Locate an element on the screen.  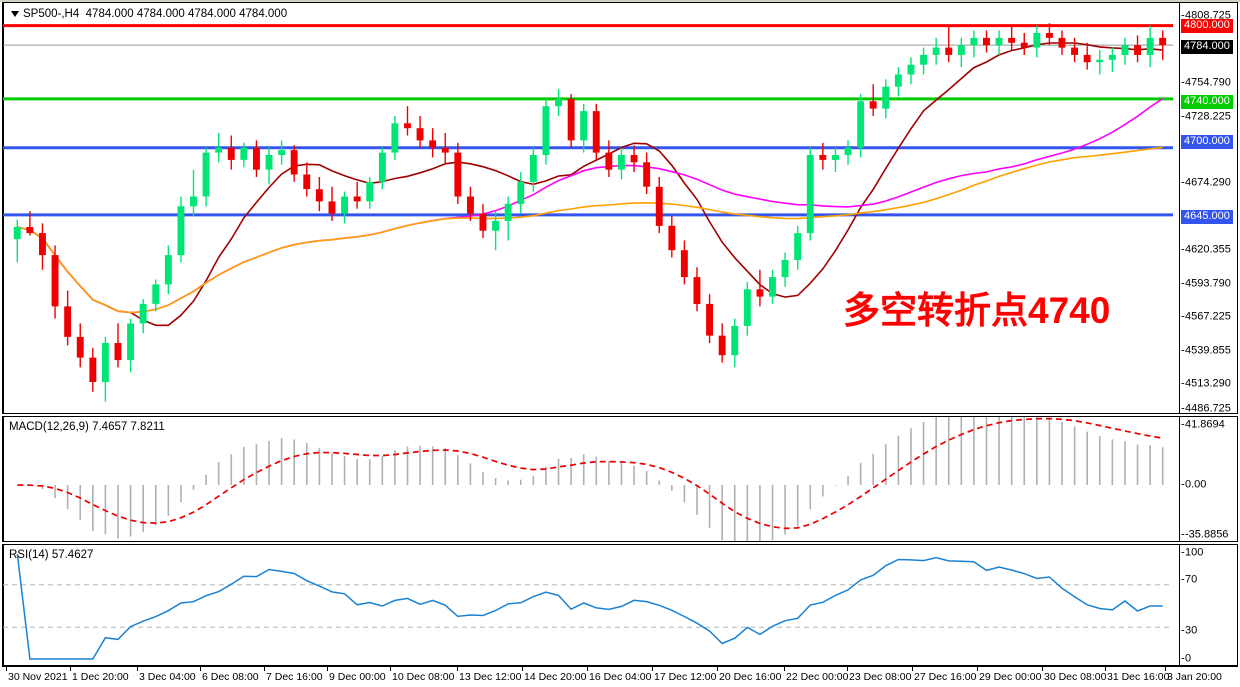
time-axis-label: 29 Dec 00:00 is located at coordinates (1010, 677).